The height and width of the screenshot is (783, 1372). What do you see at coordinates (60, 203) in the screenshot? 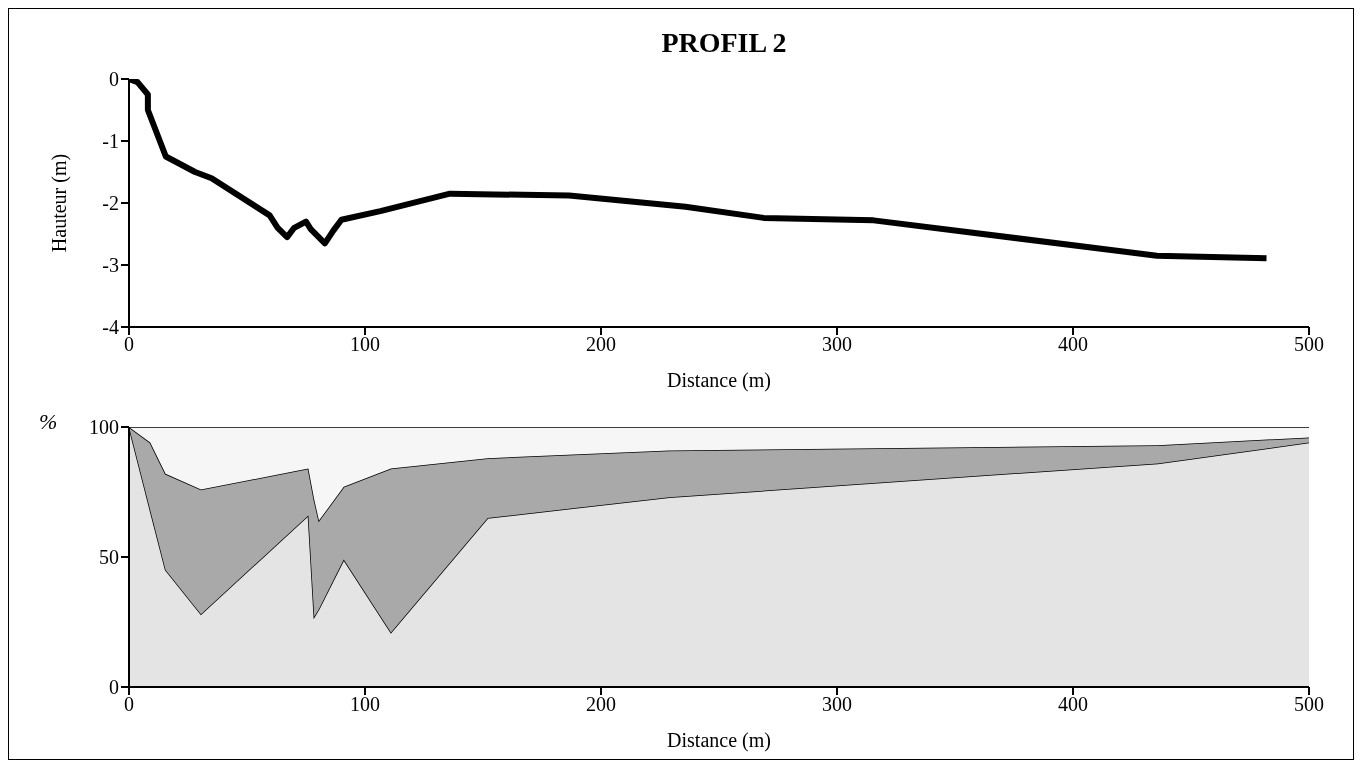
I see `y-axis-title: Hauteur (m)` at bounding box center [60, 203].